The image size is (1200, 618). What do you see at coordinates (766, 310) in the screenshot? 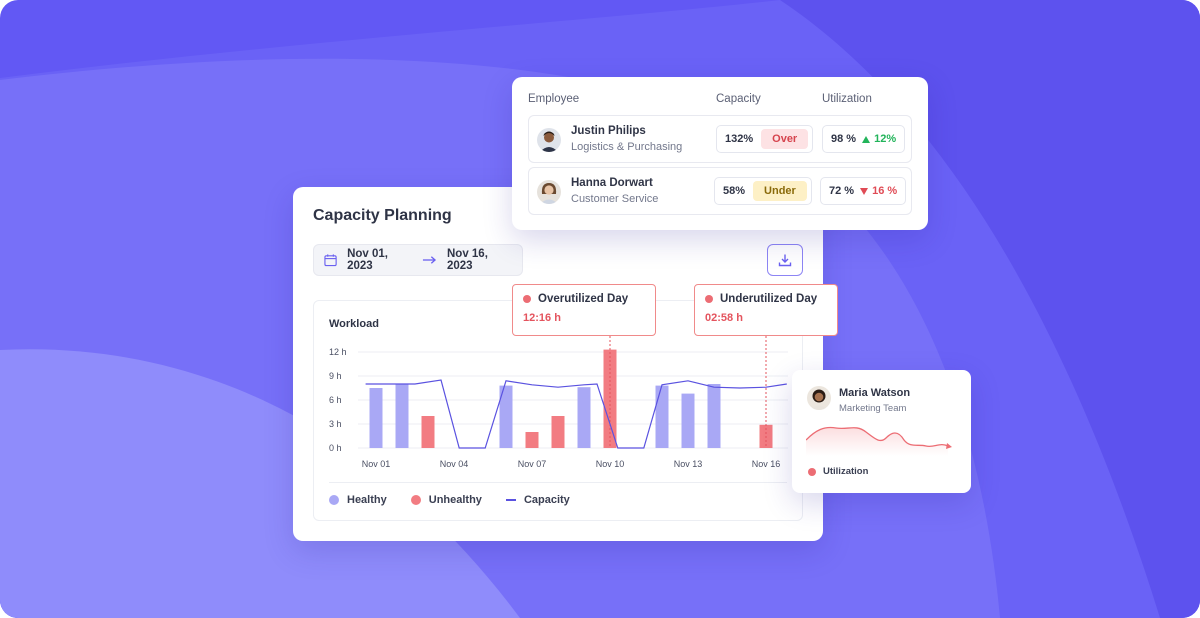
I see `underutilized-tooltip: Underutilized Day 02:58 h` at bounding box center [766, 310].